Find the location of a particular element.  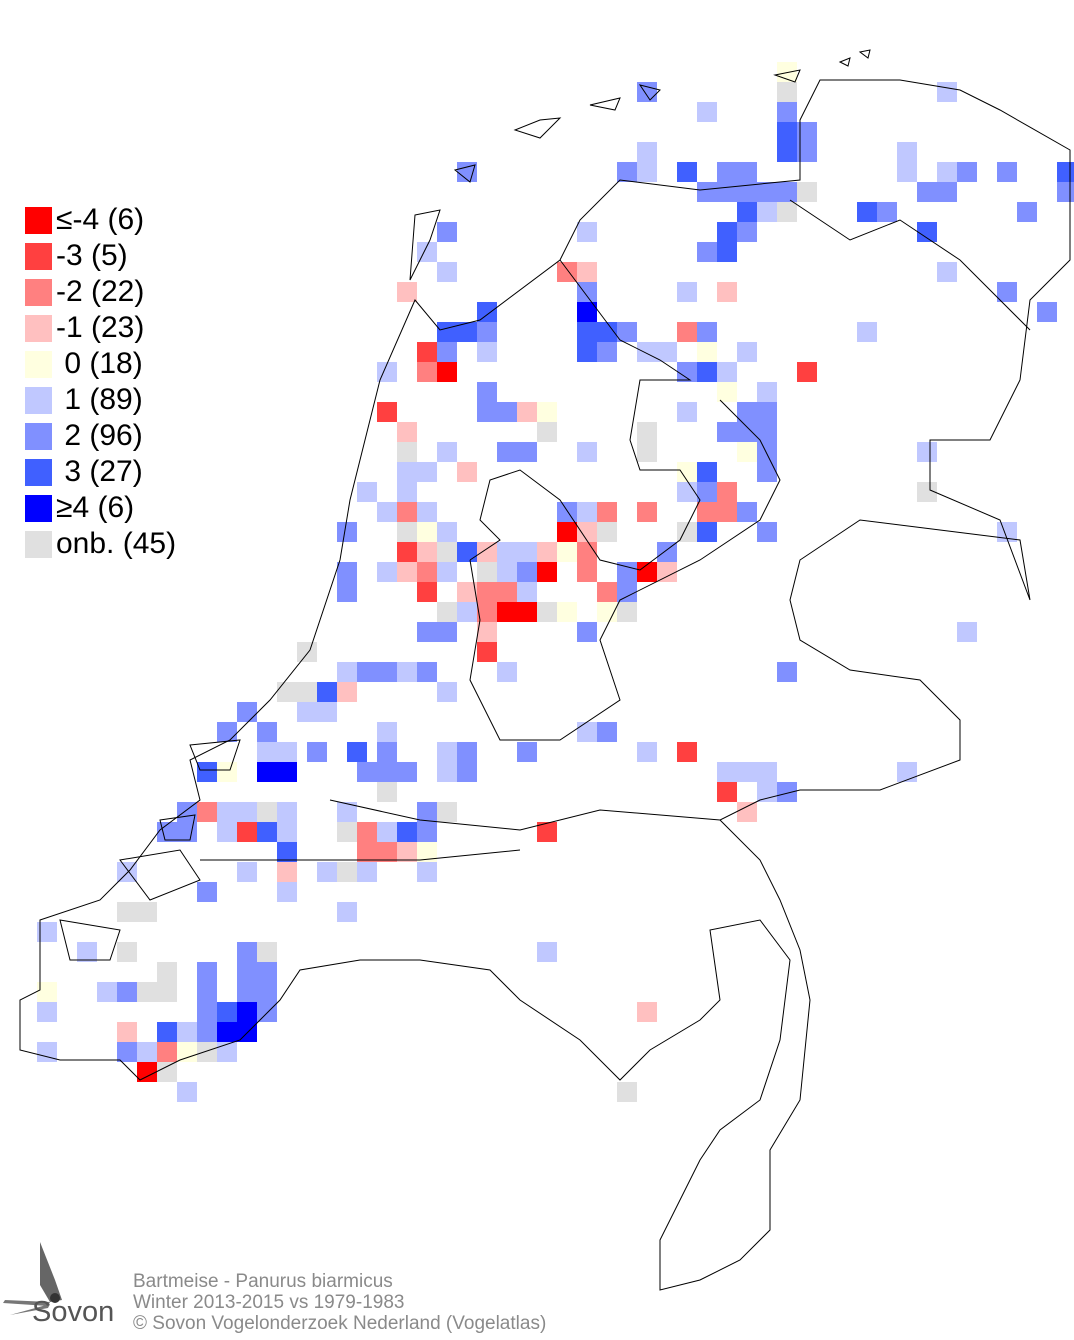

legend-item: ≥4 (6) is located at coordinates (100, 508).